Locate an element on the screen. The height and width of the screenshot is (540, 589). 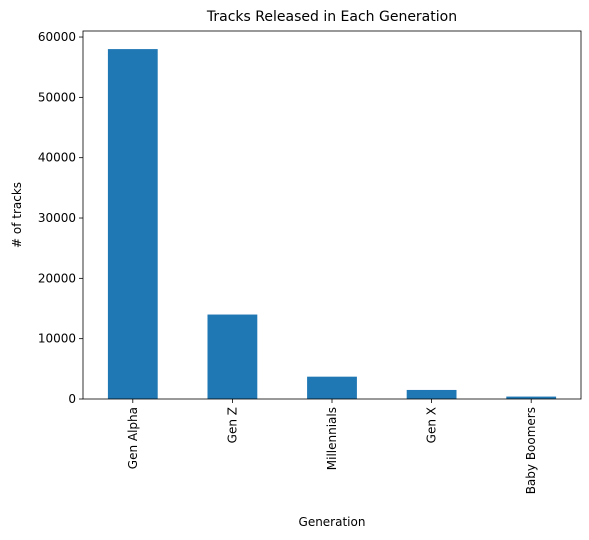
x-tick-label: Gen Z is located at coordinates (232, 425).